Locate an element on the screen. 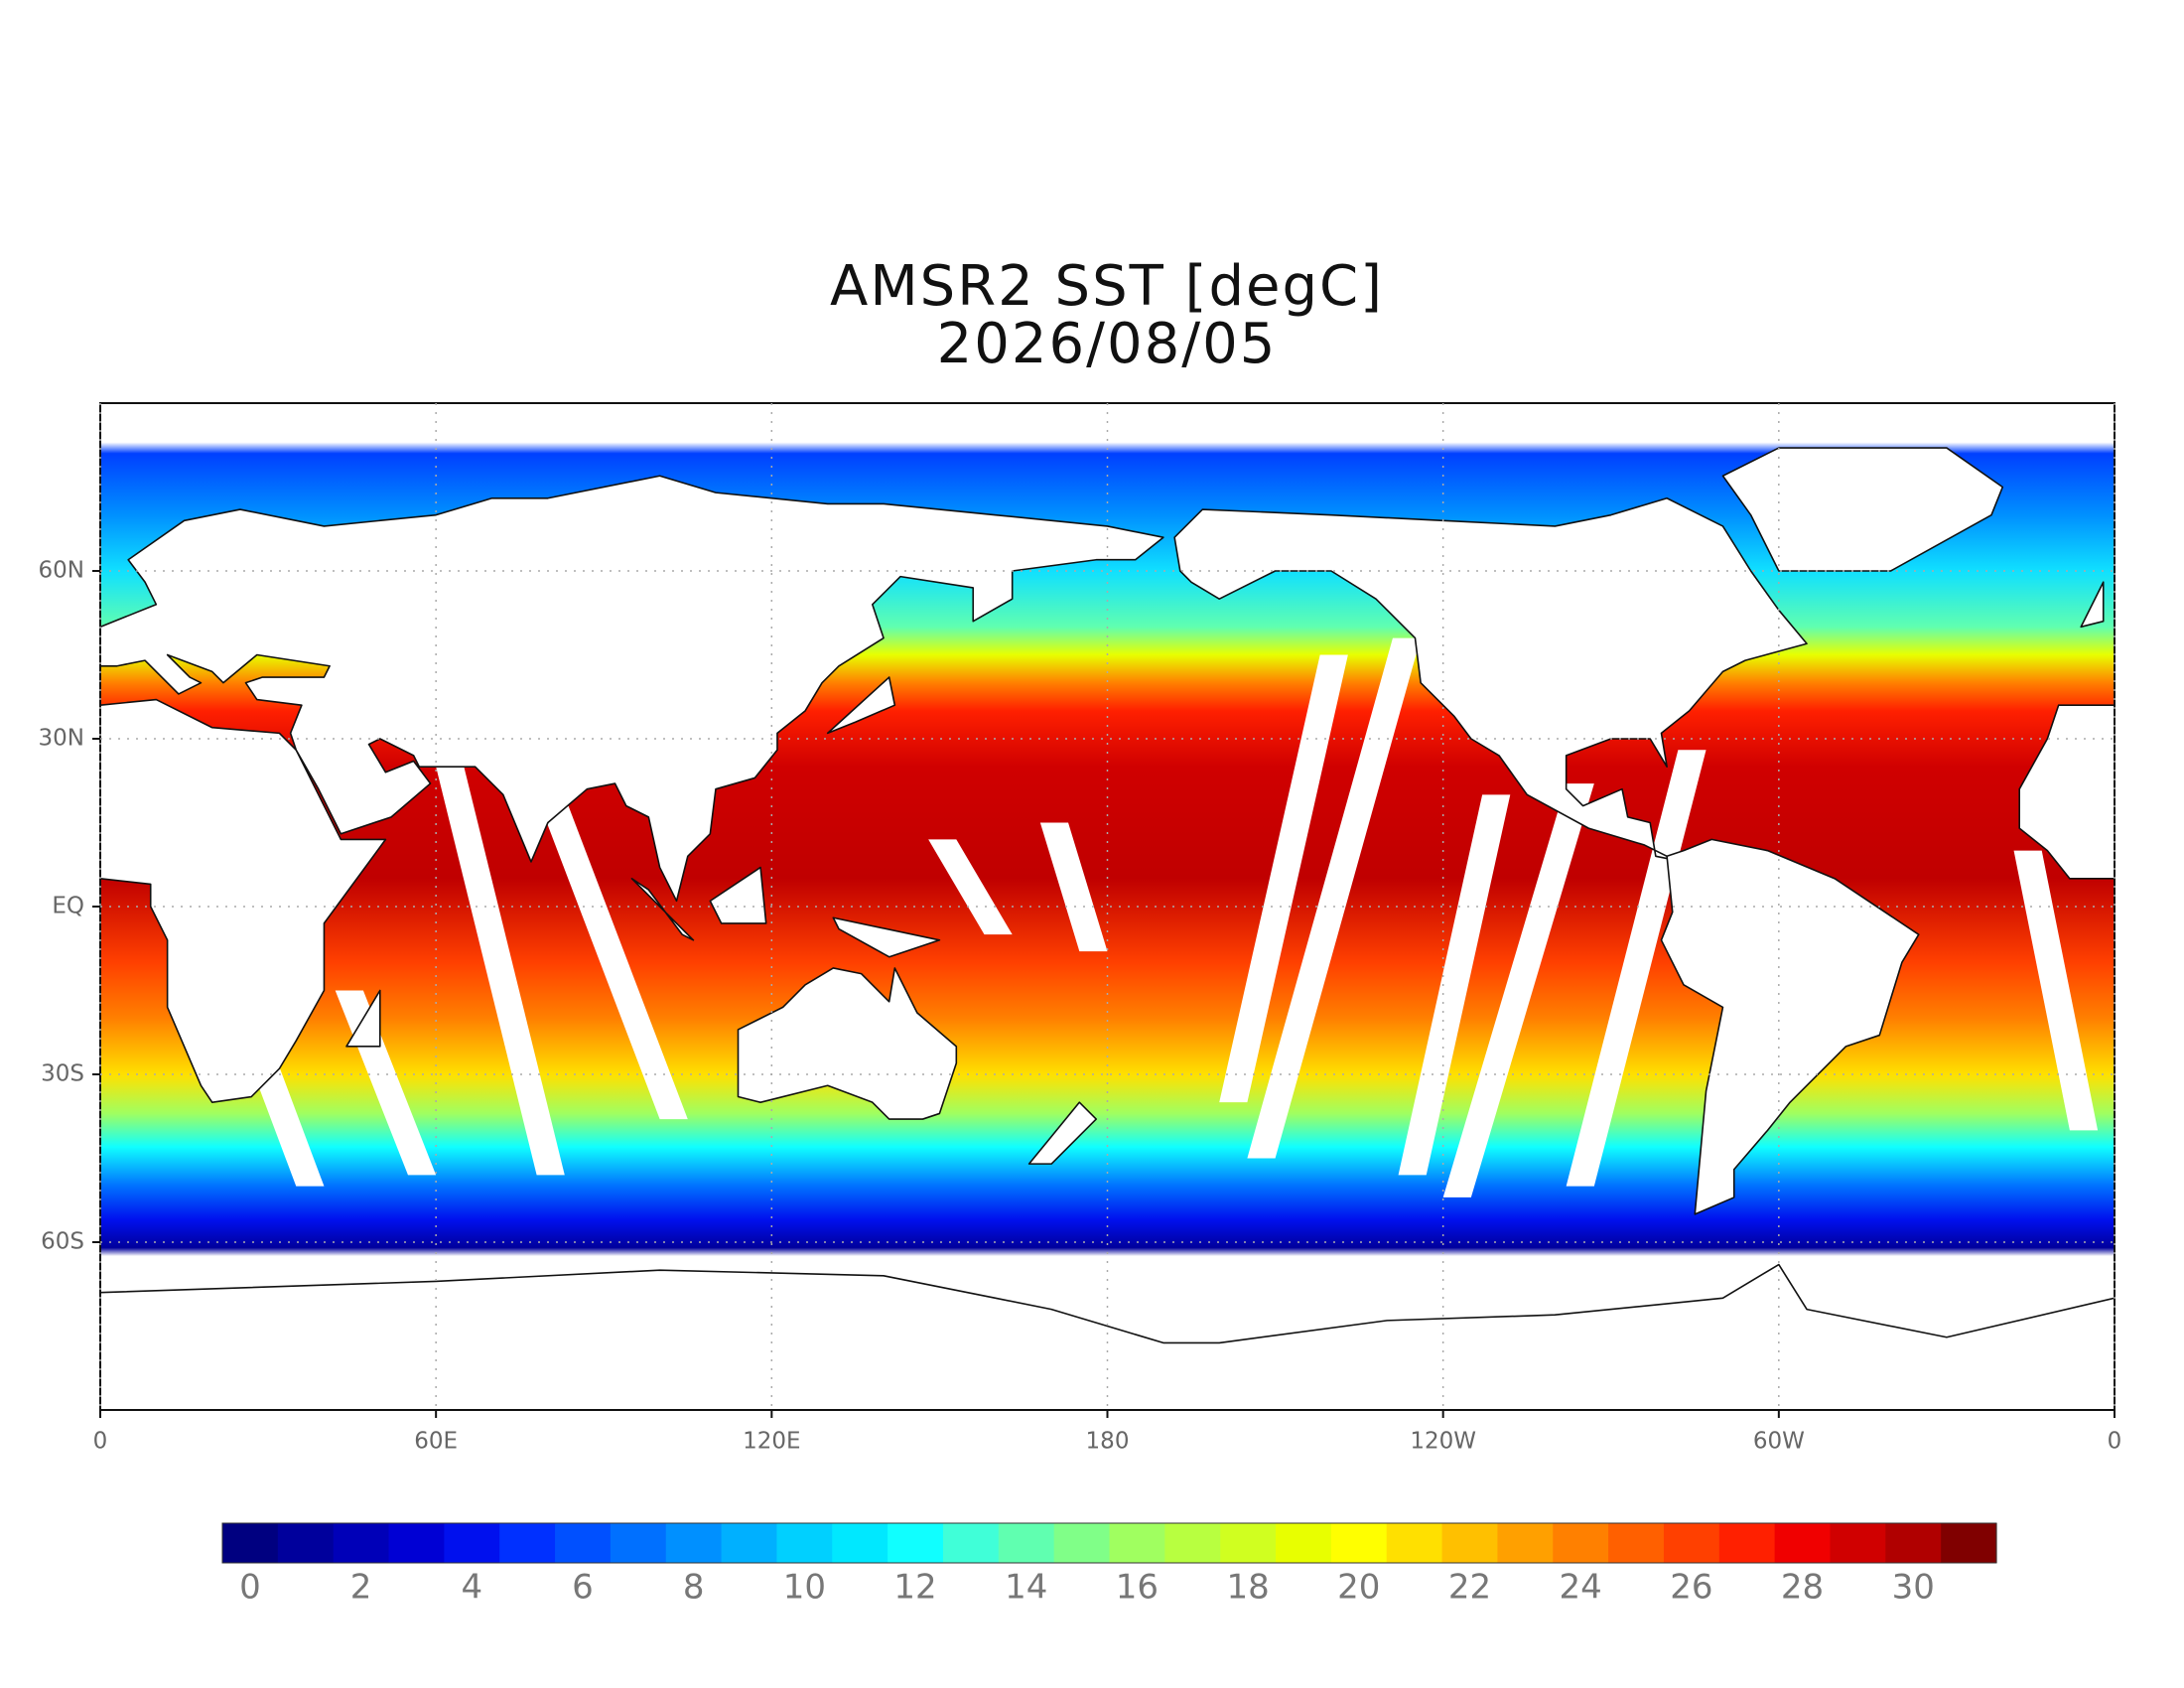 This screenshot has height=1688, width=2184. y-tick-label: EQ is located at coordinates (68, 906).